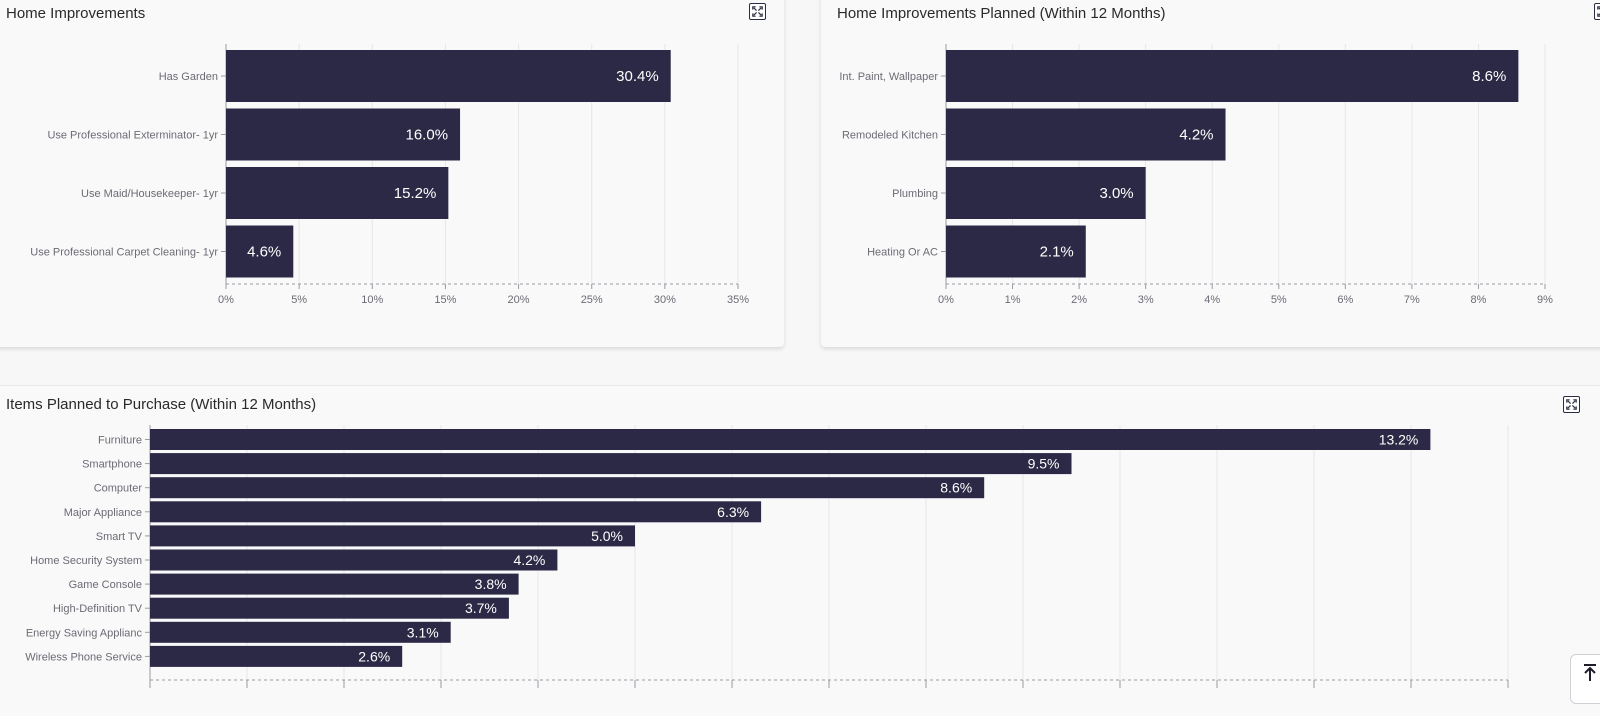 The width and height of the screenshot is (1600, 716). Describe the element at coordinates (112, 465) in the screenshot. I see `category-label: Smartphone` at that location.